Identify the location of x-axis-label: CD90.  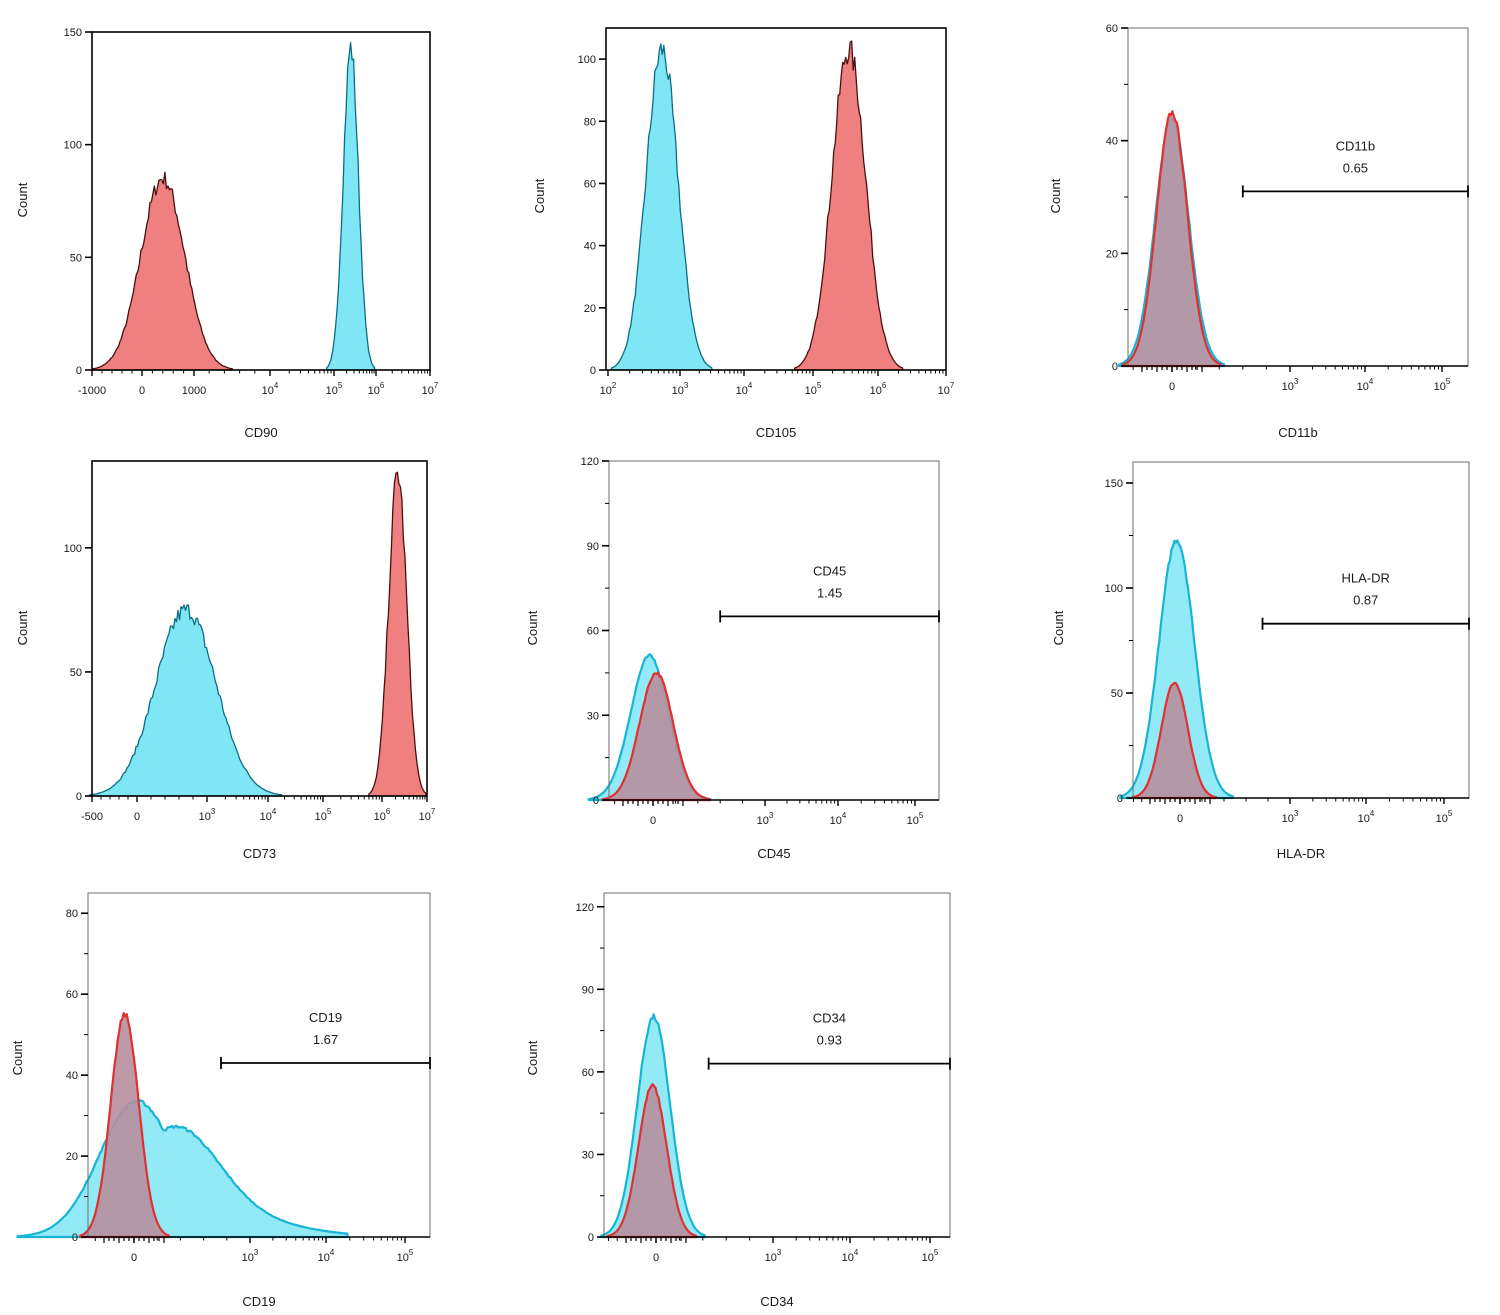
(260, 432).